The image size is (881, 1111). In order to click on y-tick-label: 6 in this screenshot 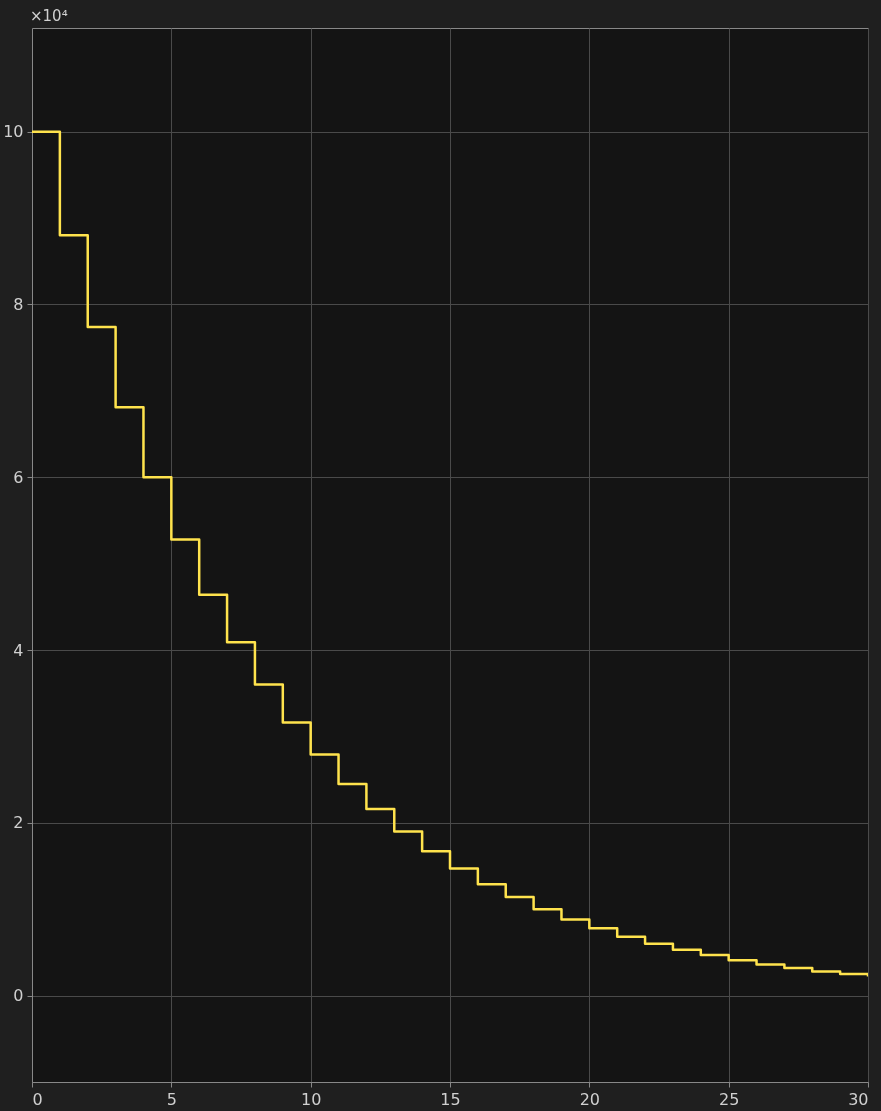, I will do `click(18, 477)`.